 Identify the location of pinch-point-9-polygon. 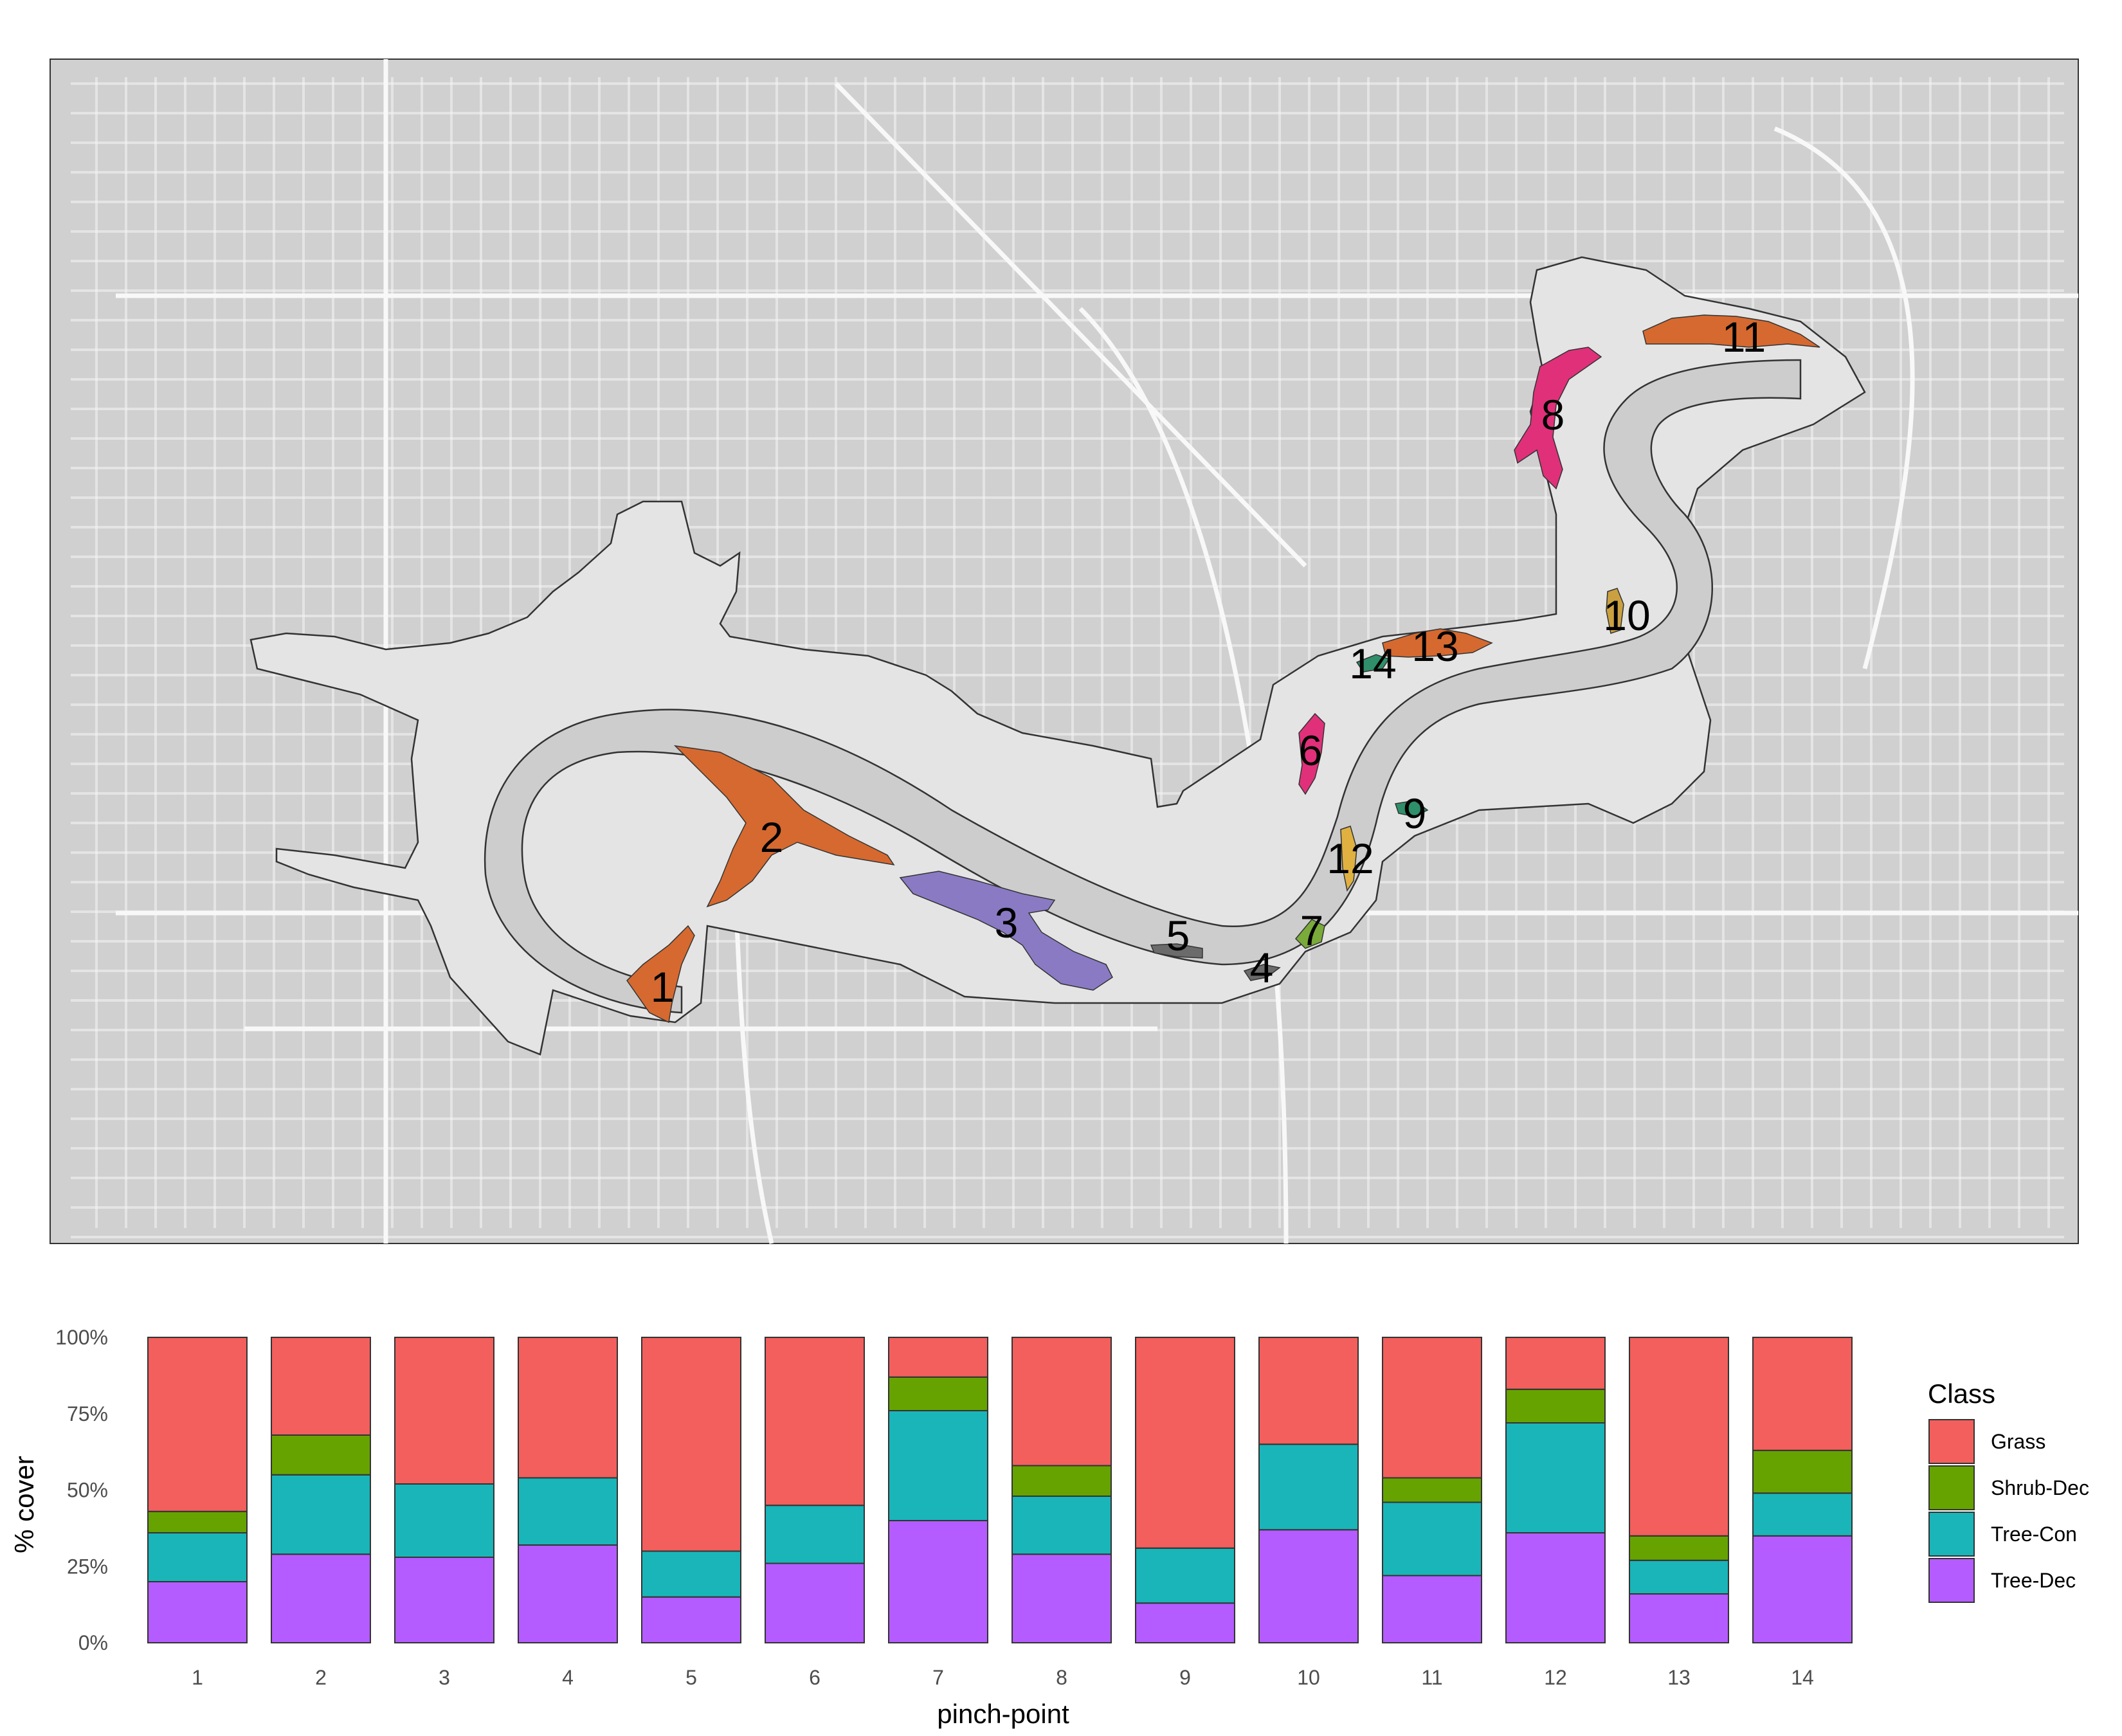
(1412, 808).